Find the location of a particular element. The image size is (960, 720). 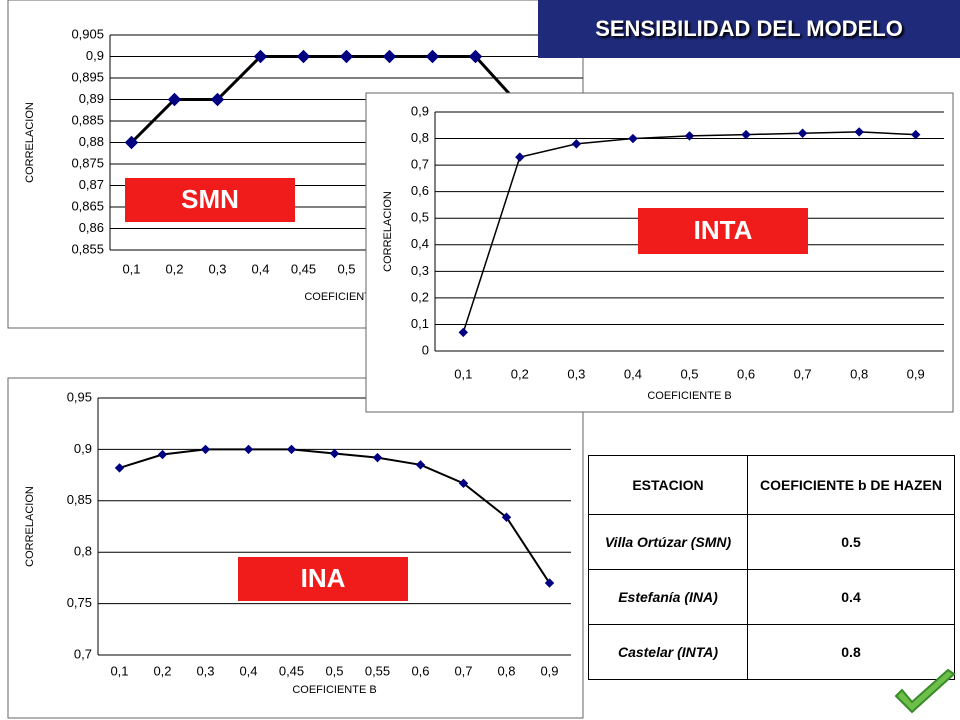

y-tick-label: 0,4 is located at coordinates (420, 243).